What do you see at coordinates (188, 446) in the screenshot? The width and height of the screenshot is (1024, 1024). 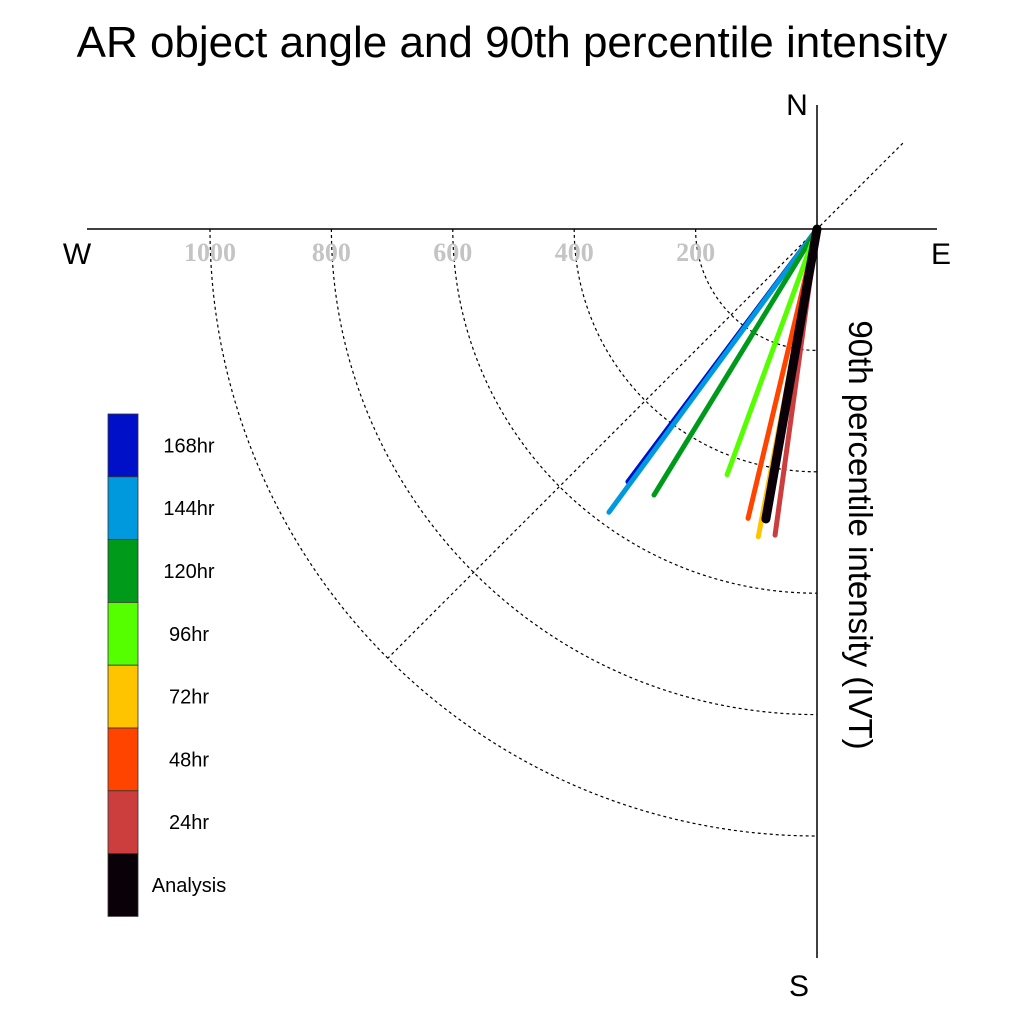 I see `legend-label: 168hr` at bounding box center [188, 446].